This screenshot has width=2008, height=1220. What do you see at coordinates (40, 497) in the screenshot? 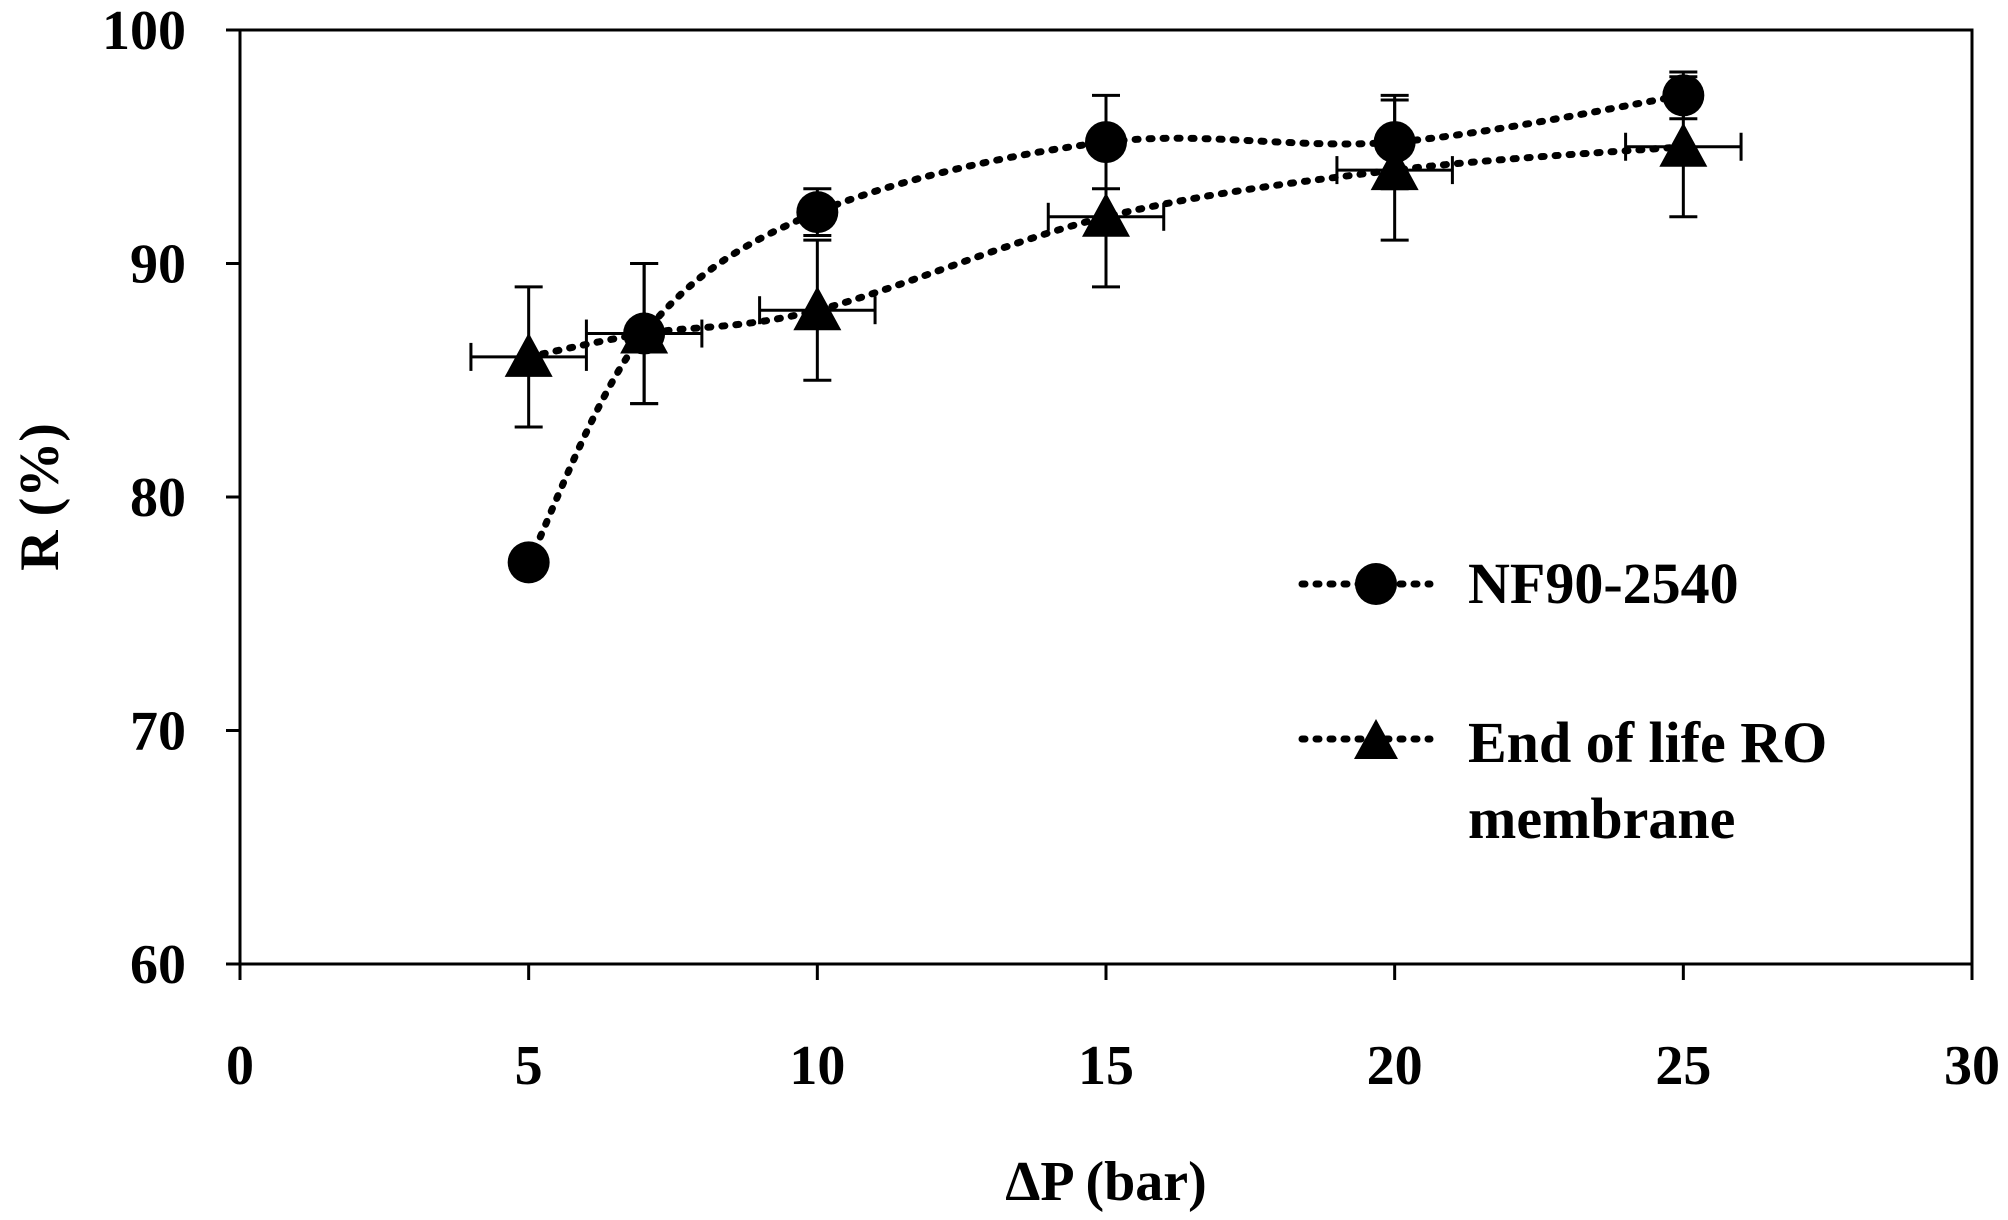
I see `y-axis-title: R (%)` at bounding box center [40, 497].